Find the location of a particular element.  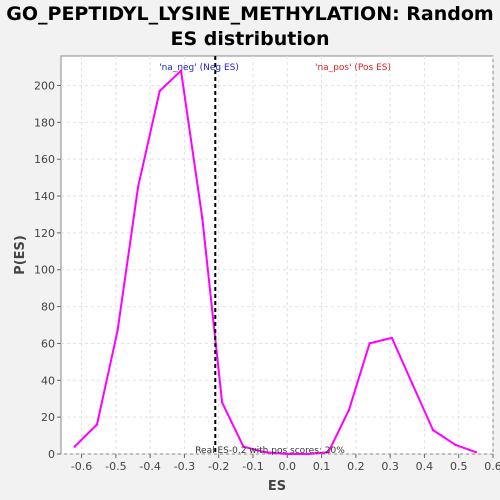

y-tick-label: 20 is located at coordinates (48, 417).